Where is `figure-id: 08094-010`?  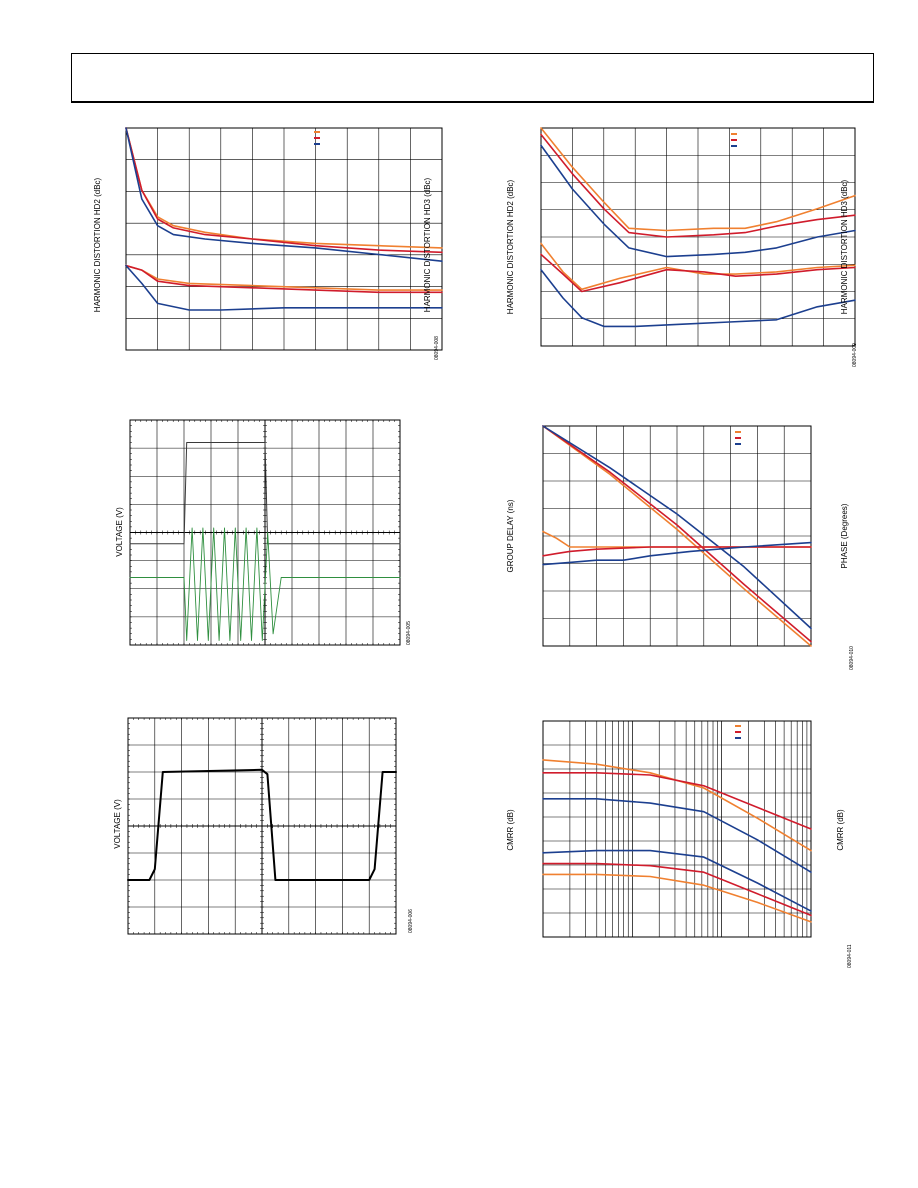 figure-id: 08094-010 is located at coordinates (852, 658).